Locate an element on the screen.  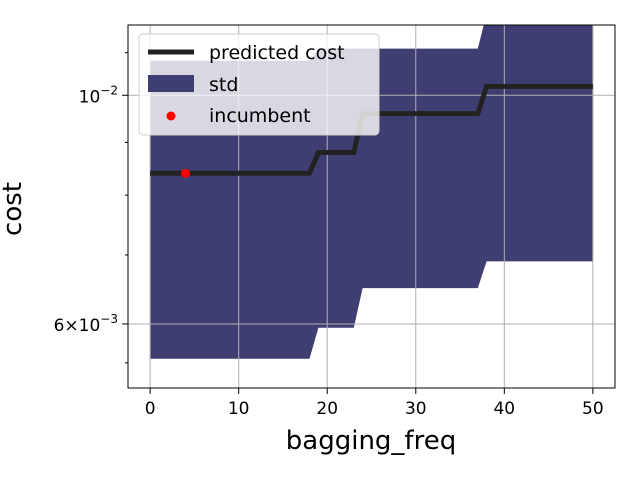
incumbent-point is located at coordinates (186, 173).